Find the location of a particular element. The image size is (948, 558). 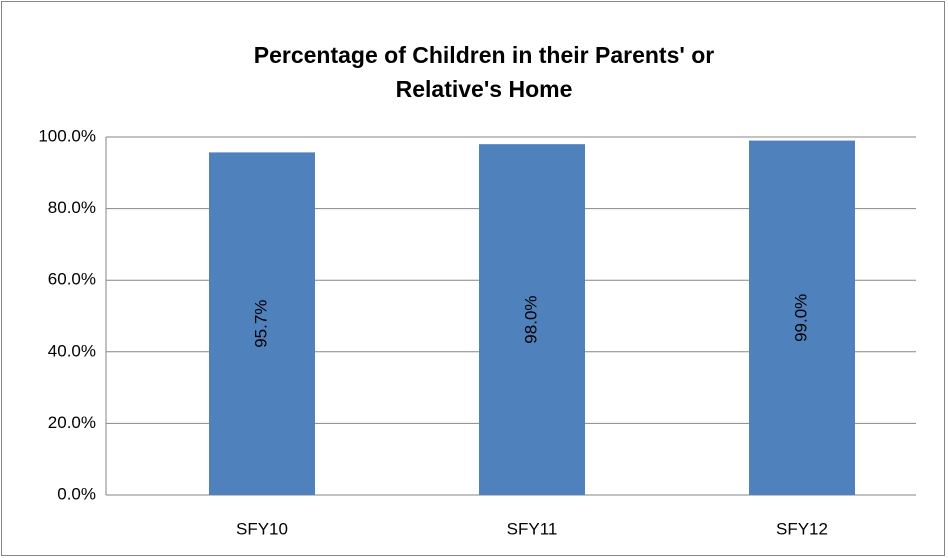

y-tick-label: 40.0% is located at coordinates (72, 350).